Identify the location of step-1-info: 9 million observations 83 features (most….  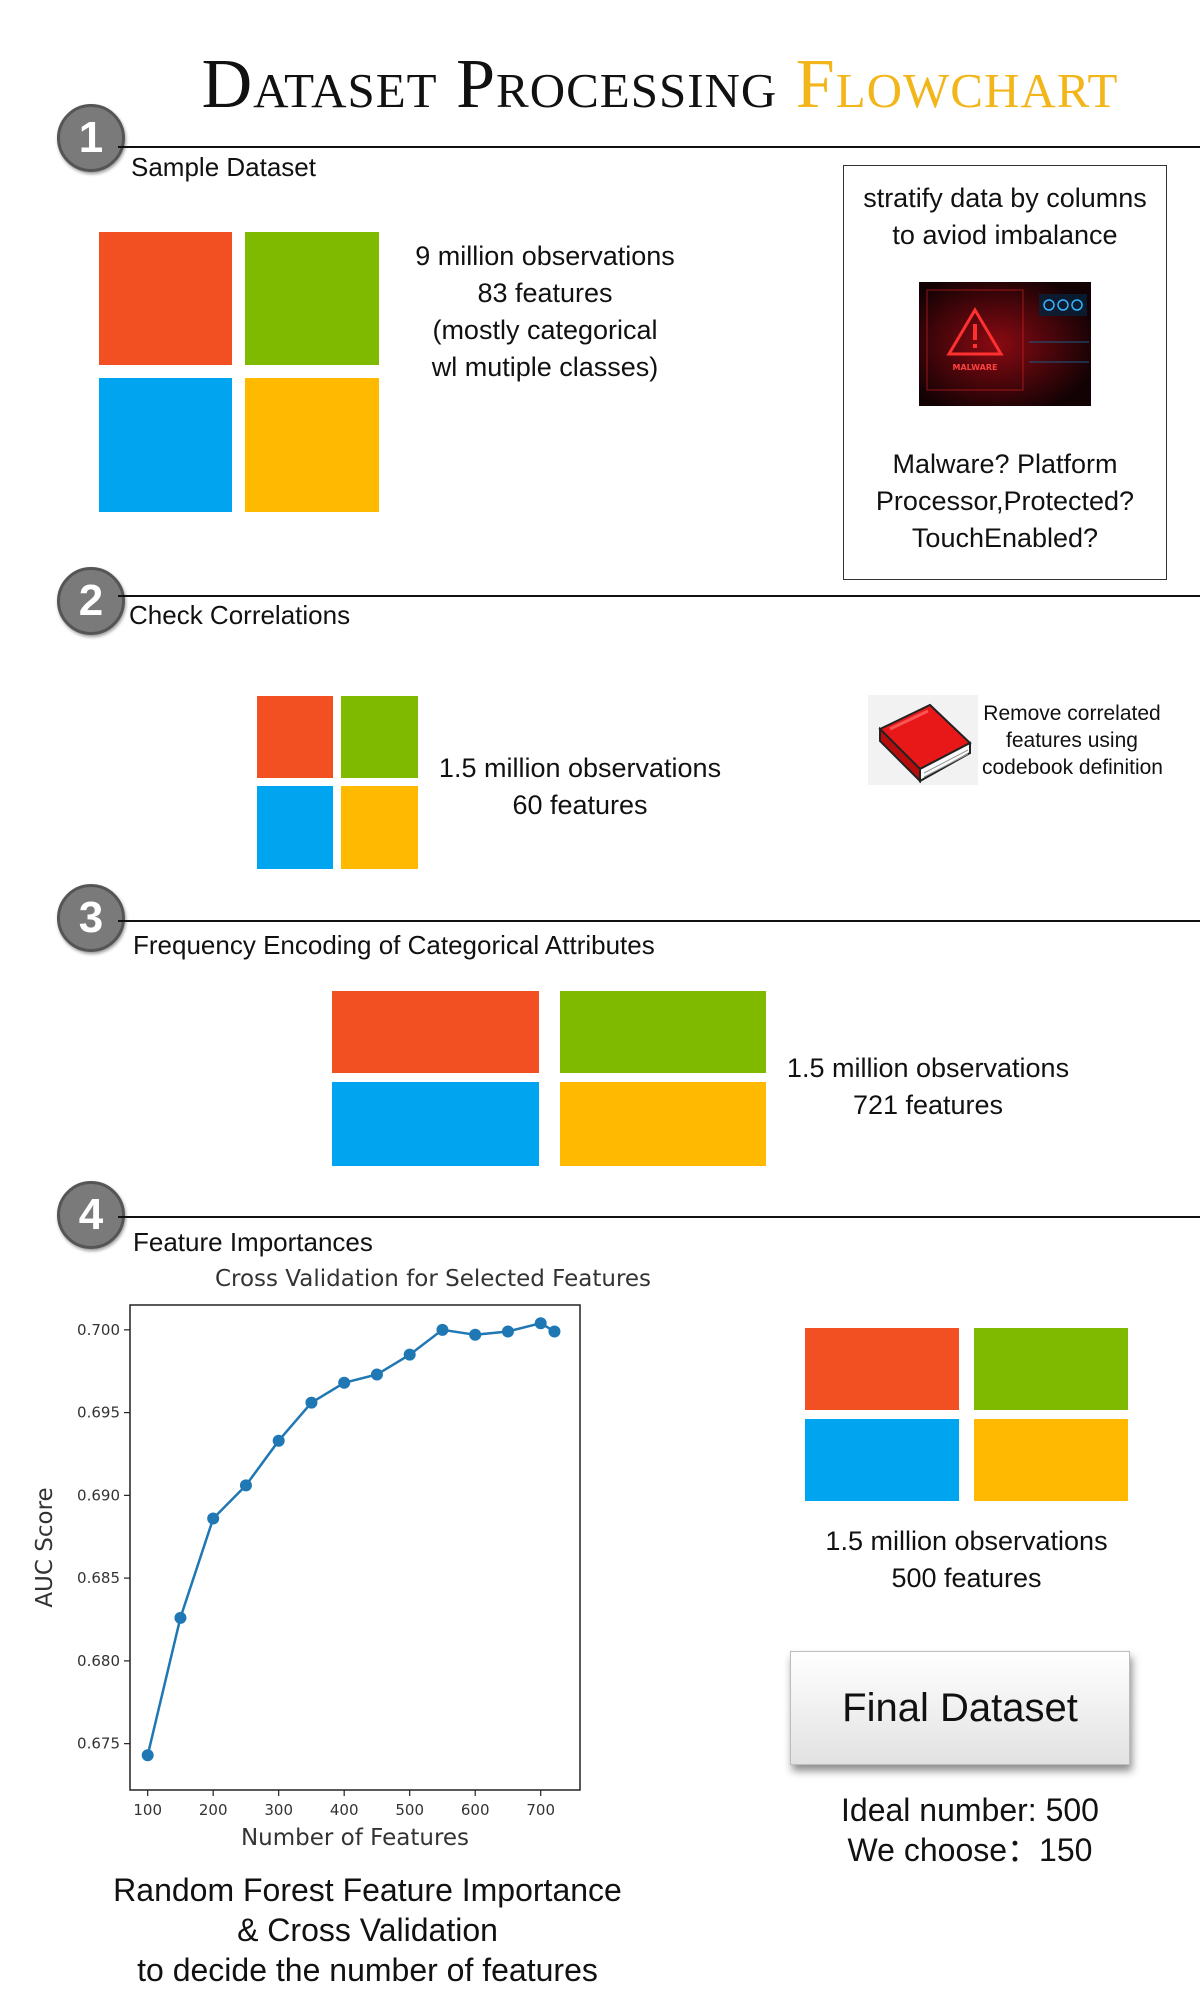
(545, 312).